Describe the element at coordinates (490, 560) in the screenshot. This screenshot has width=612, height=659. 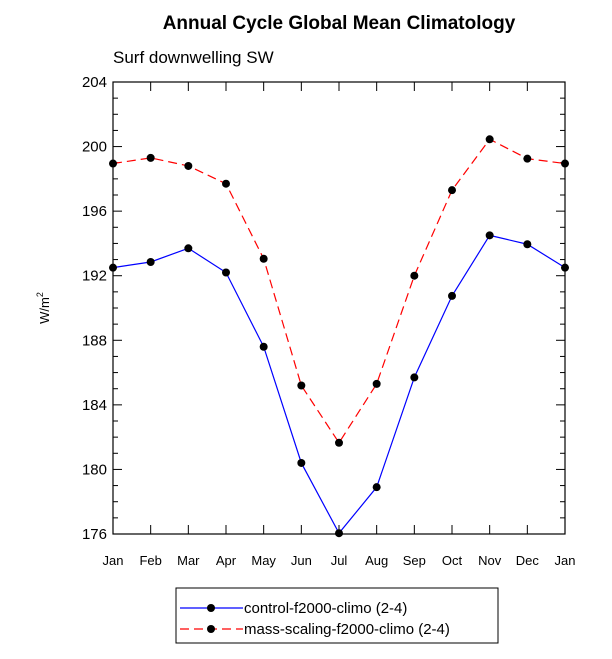
I see `x-tick-label: Nov` at that location.